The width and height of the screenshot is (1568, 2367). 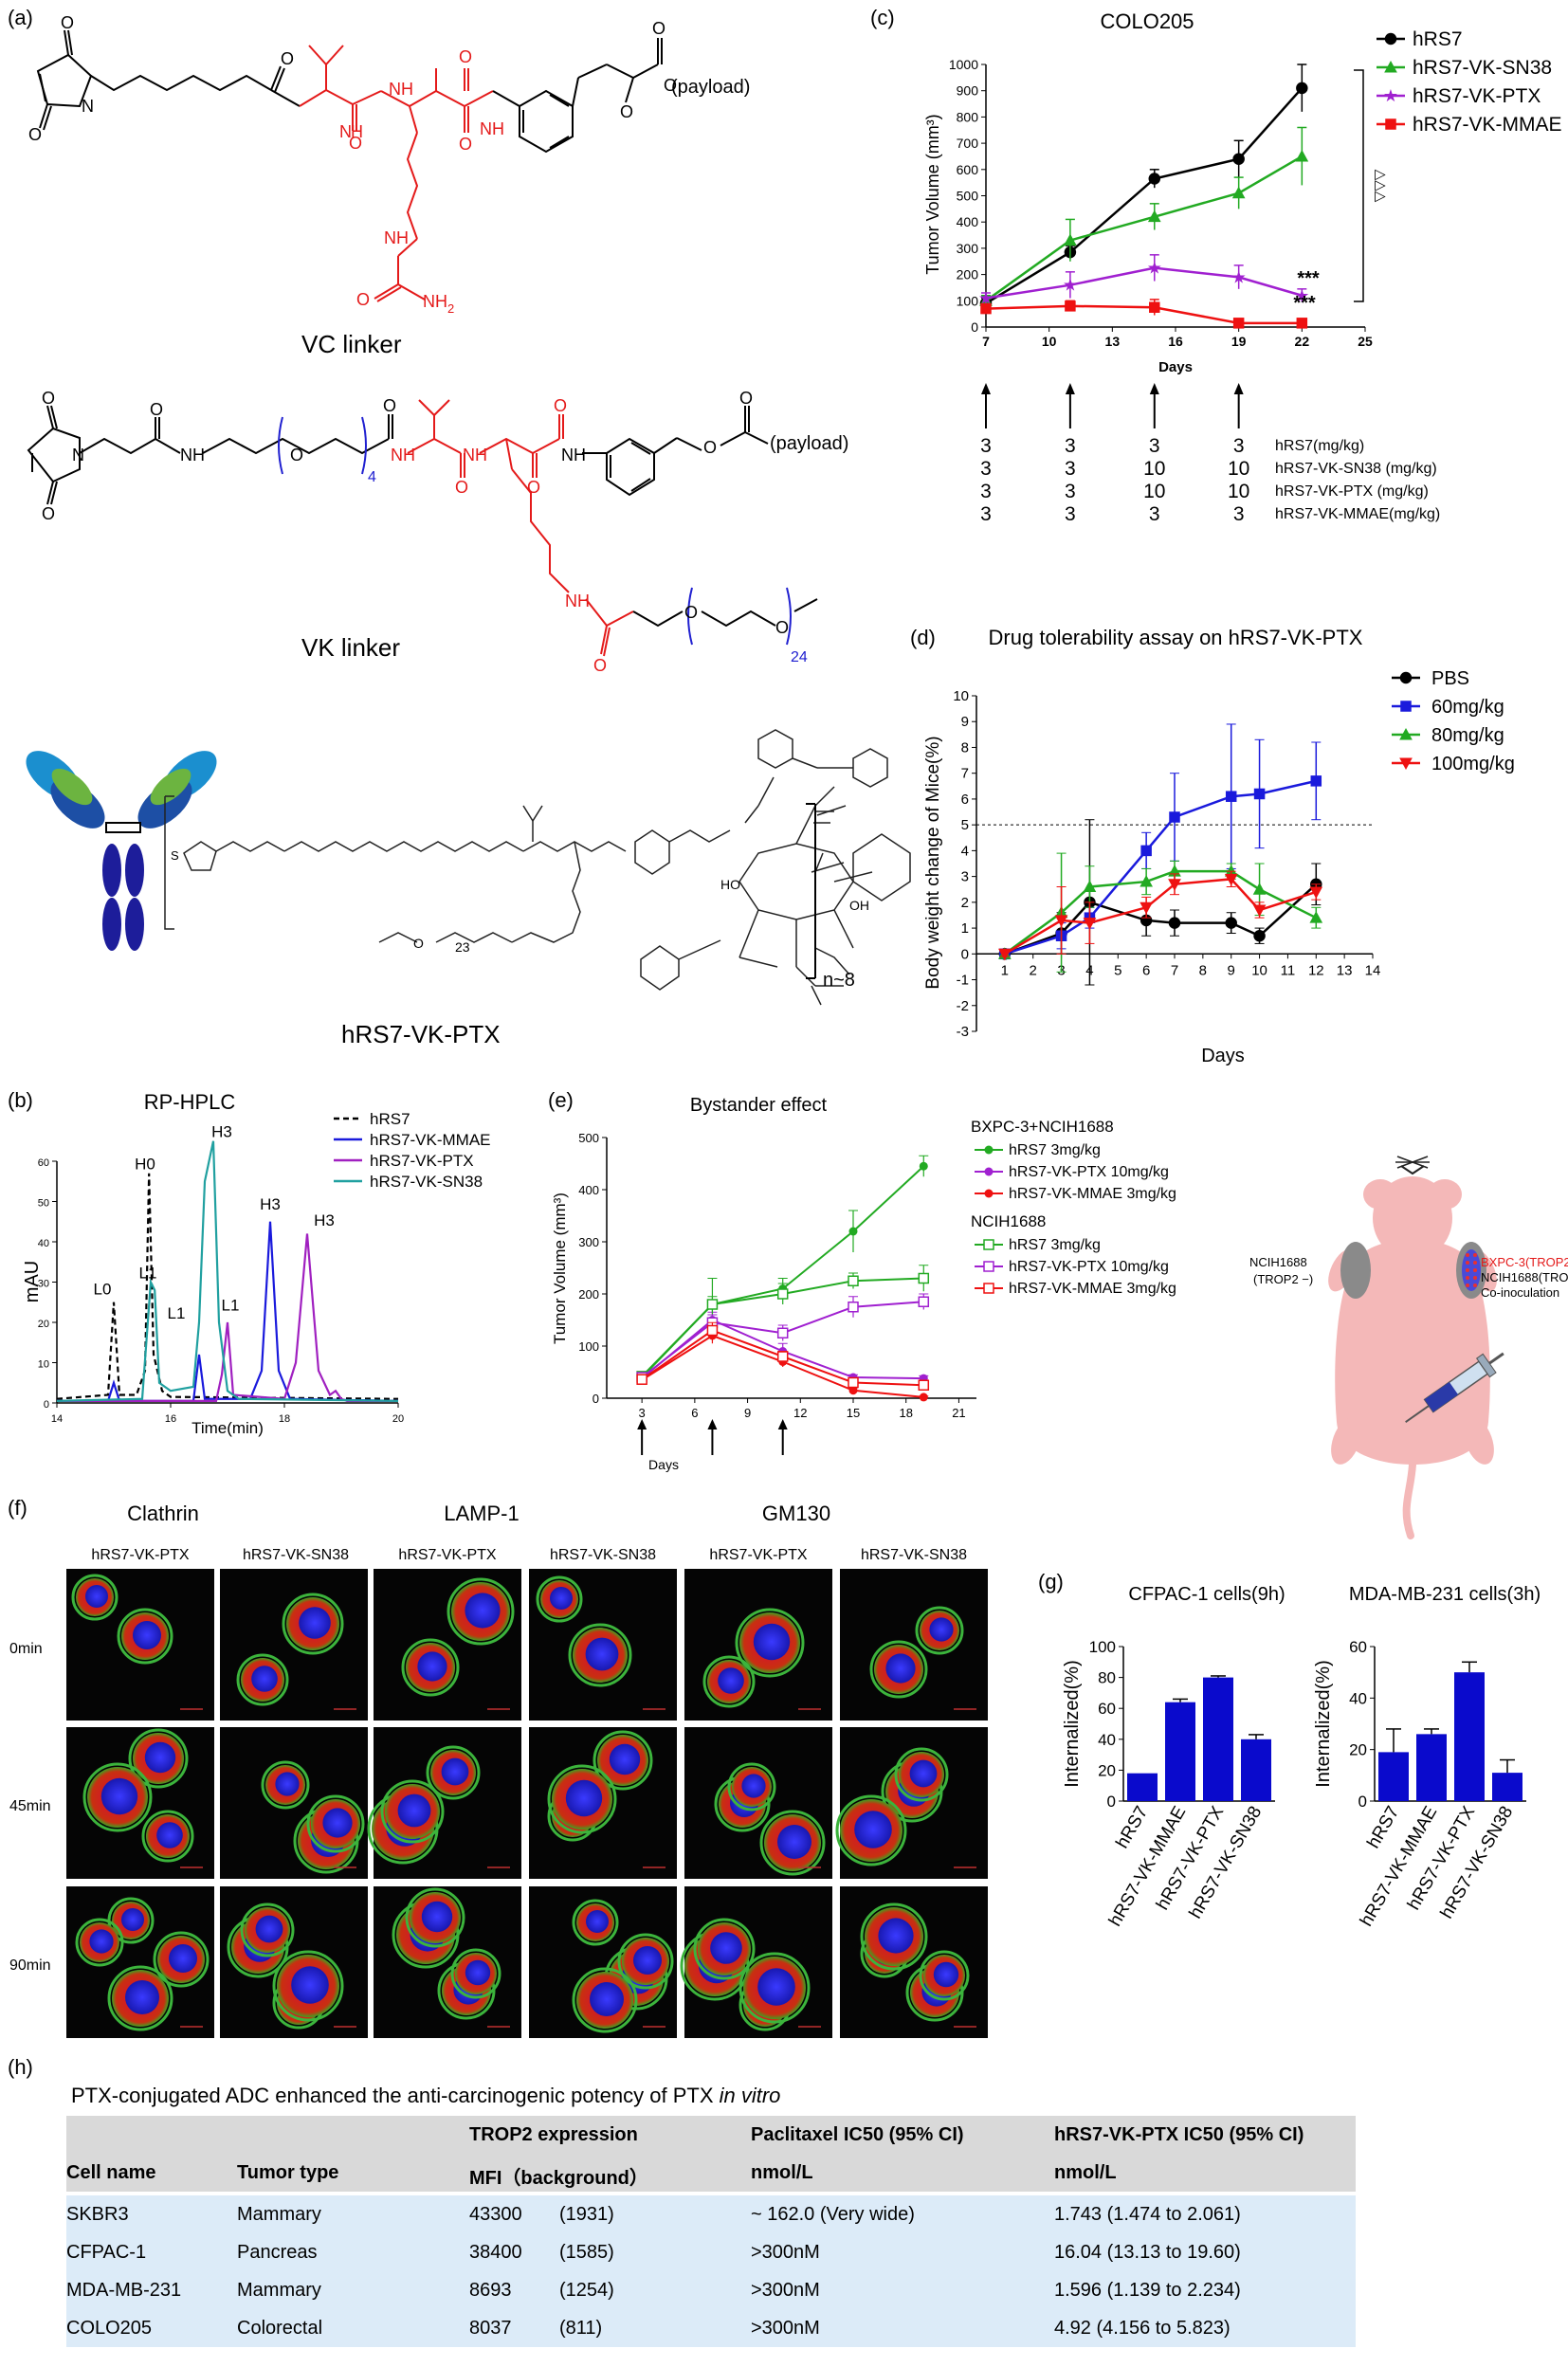 I want to click on y-tick-label: 5, so click(x=965, y=825).